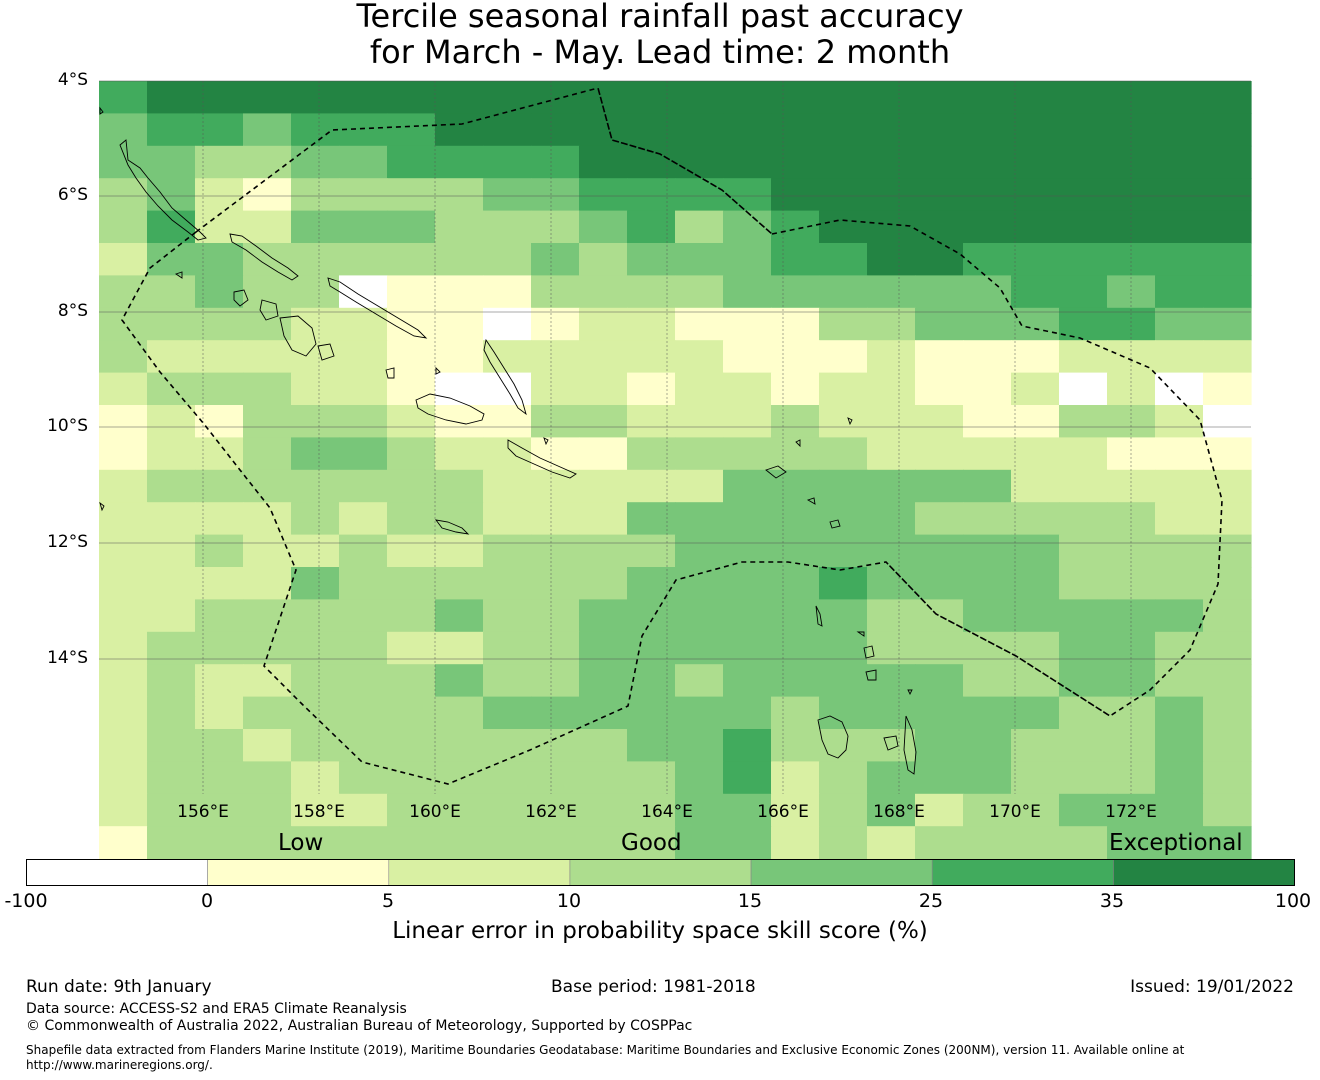 The height and width of the screenshot is (1080, 1320). I want to click on lon-label-172e: 172°E, so click(1131, 812).